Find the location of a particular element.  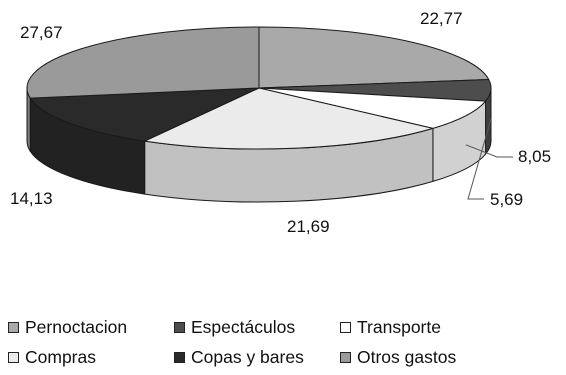

legend-item-compras: Compras is located at coordinates (91, 357).